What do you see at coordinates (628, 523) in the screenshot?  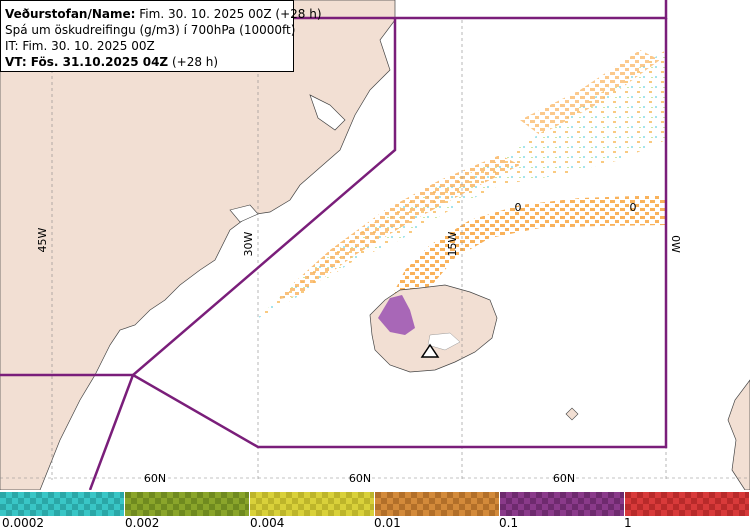 I see `legend-label-6: 1` at bounding box center [628, 523].